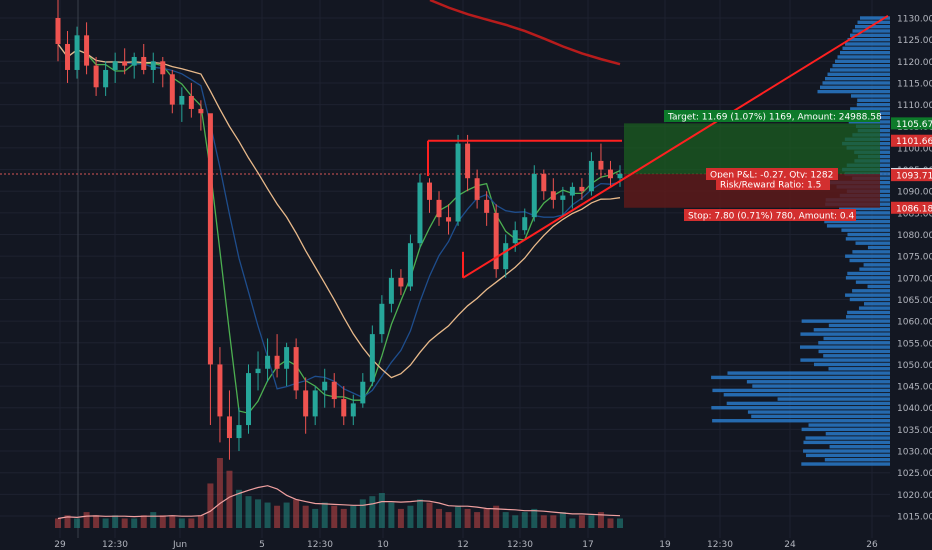  Describe the element at coordinates (771, 176) in the screenshot. I see `open-pnl-label: Open P&L: -0.27, Qty: 1282` at that location.